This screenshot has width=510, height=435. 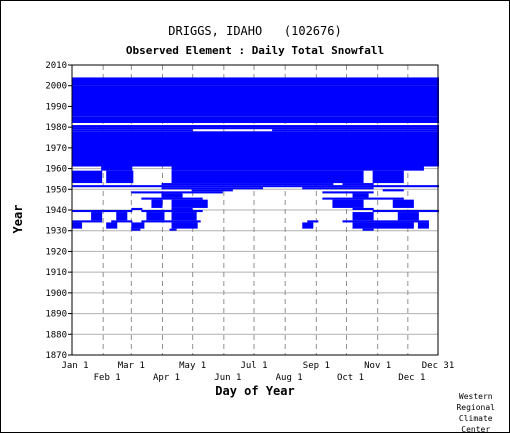 I want to click on y-tick-label: 1950, so click(x=56, y=190).